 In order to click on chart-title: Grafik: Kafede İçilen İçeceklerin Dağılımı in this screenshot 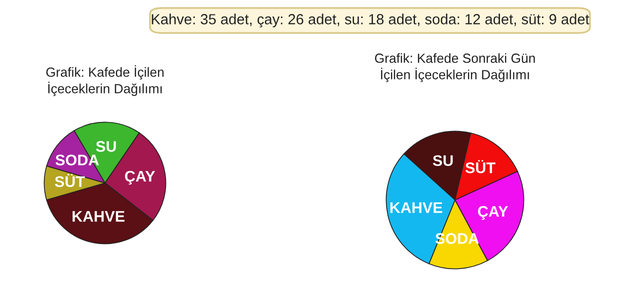, I will do `click(105, 80)`.